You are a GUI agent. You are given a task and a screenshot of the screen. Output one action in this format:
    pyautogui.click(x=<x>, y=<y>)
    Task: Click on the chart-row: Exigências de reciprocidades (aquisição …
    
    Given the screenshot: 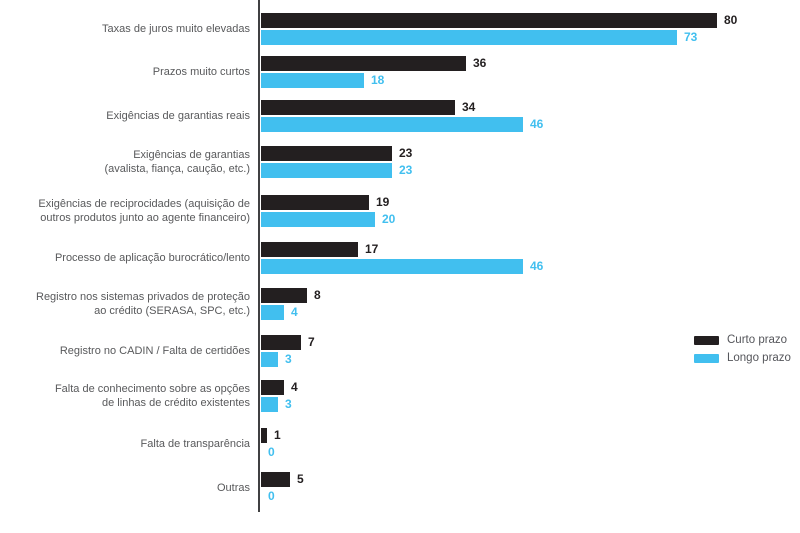 What is the action you would take?
    pyautogui.click(x=400, y=211)
    